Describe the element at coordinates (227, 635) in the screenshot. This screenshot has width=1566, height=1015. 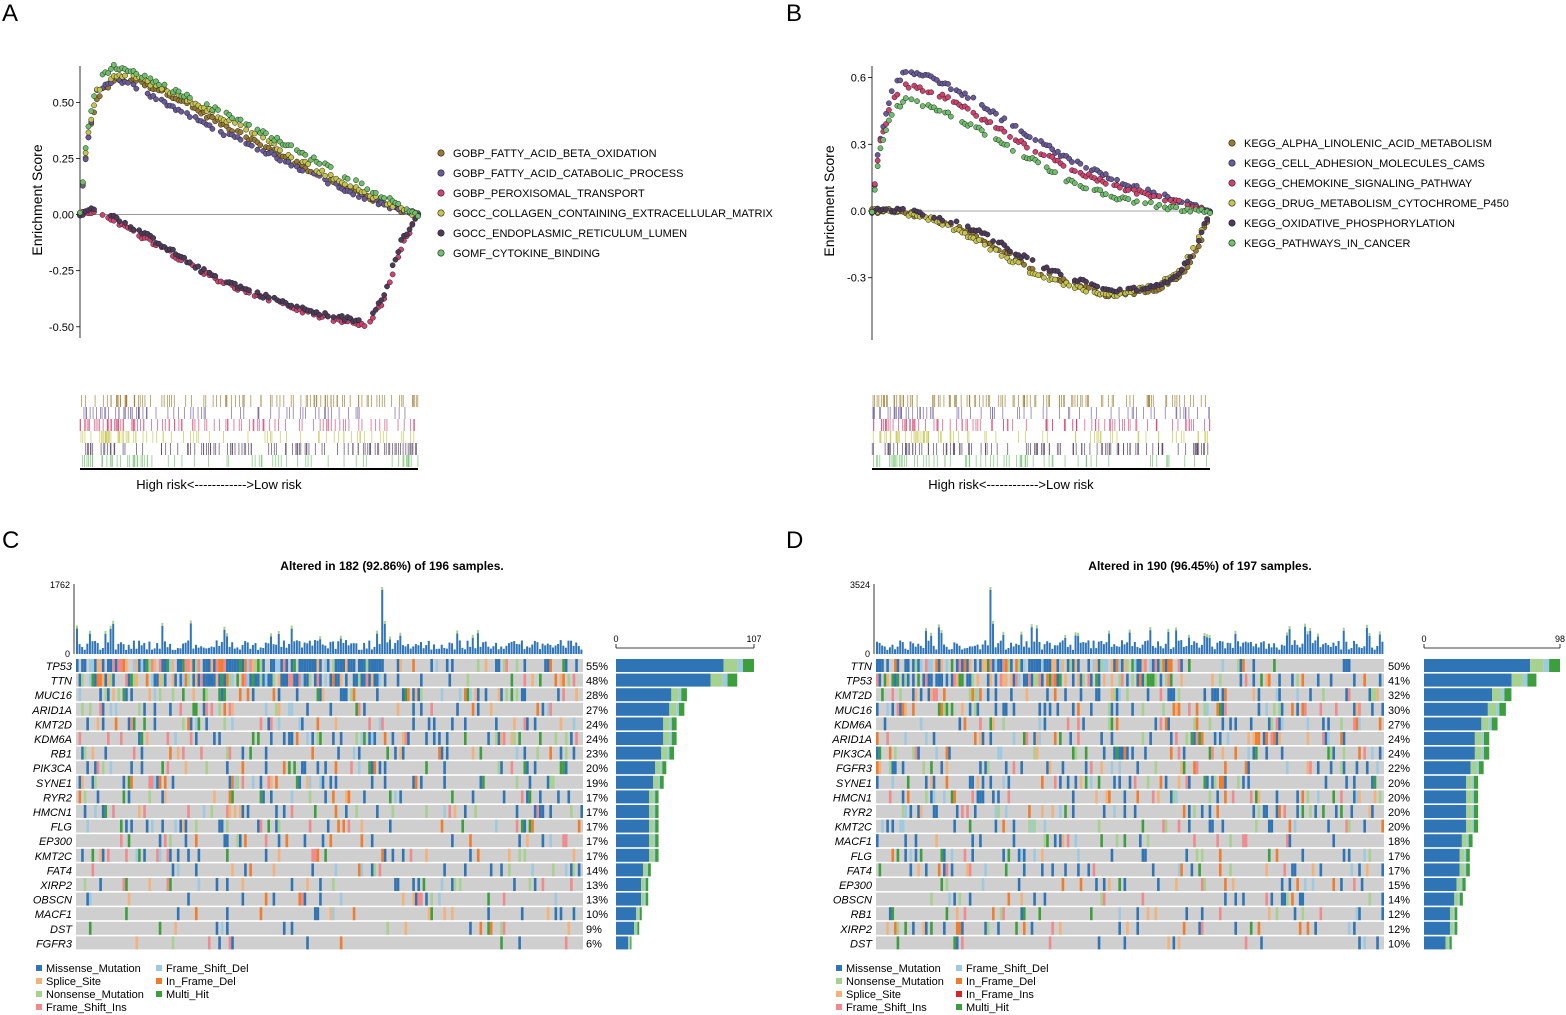
I see `onco-c-tmb-bar-segment` at that location.